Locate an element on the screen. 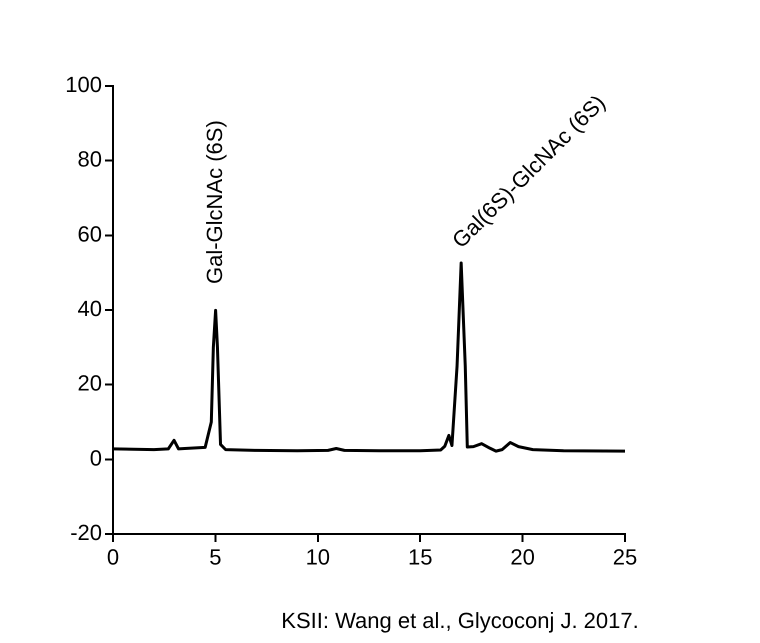 The width and height of the screenshot is (760, 643). x-tick-label: 20 is located at coordinates (522, 557).